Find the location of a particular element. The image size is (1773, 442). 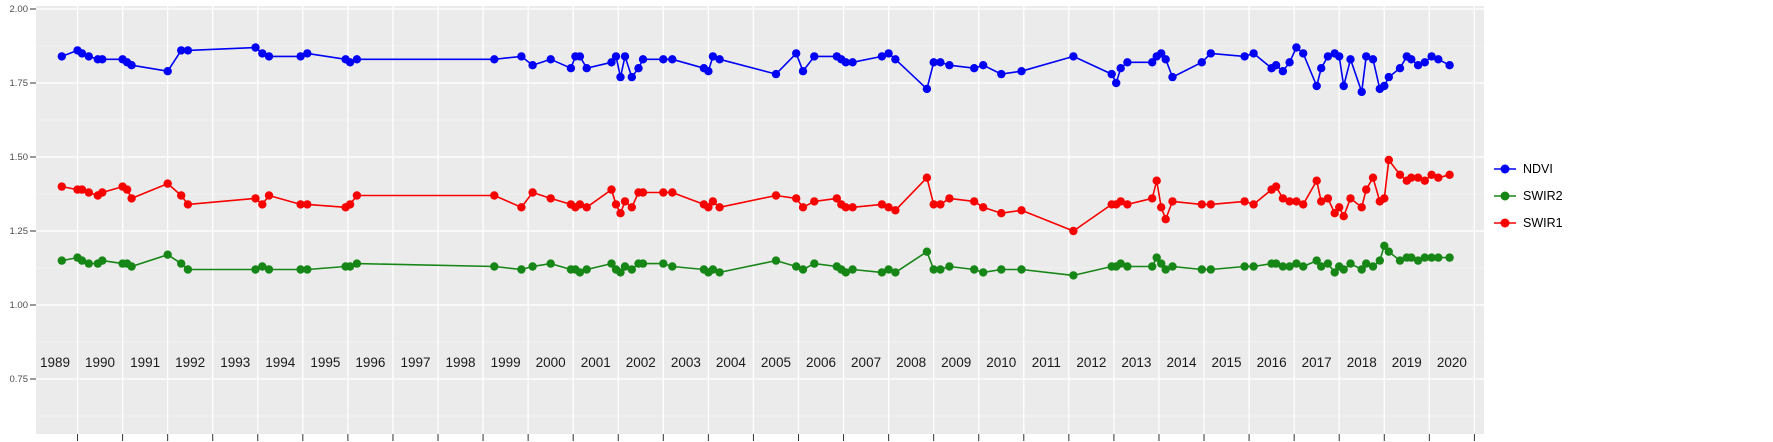

svg-text: 2017 is located at coordinates (1317, 362).